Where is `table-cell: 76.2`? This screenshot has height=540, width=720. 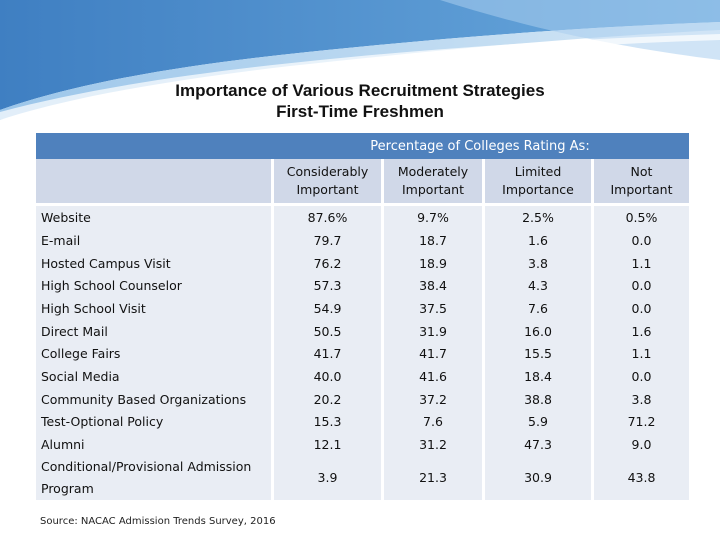
table-cell: 76.2 is located at coordinates (326, 263).